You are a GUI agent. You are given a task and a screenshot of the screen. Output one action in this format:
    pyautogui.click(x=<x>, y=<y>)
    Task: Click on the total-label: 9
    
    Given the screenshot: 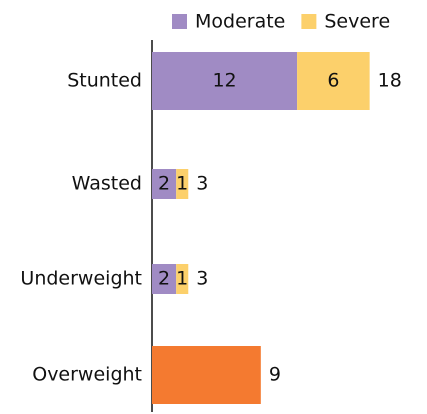 What is the action you would take?
    pyautogui.click(x=275, y=375)
    